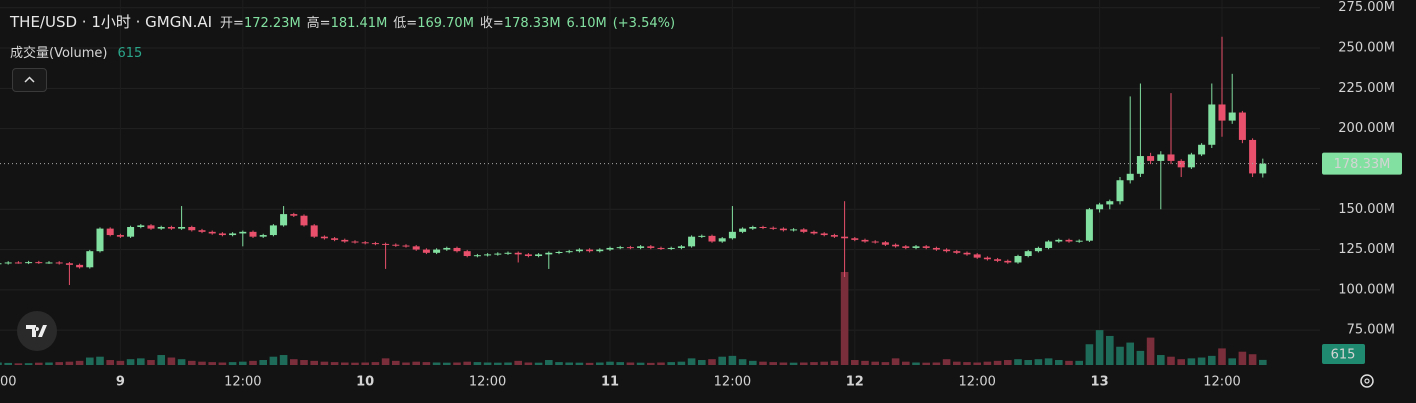 The height and width of the screenshot is (403, 1416). I want to click on collapse-button, so click(29, 80).